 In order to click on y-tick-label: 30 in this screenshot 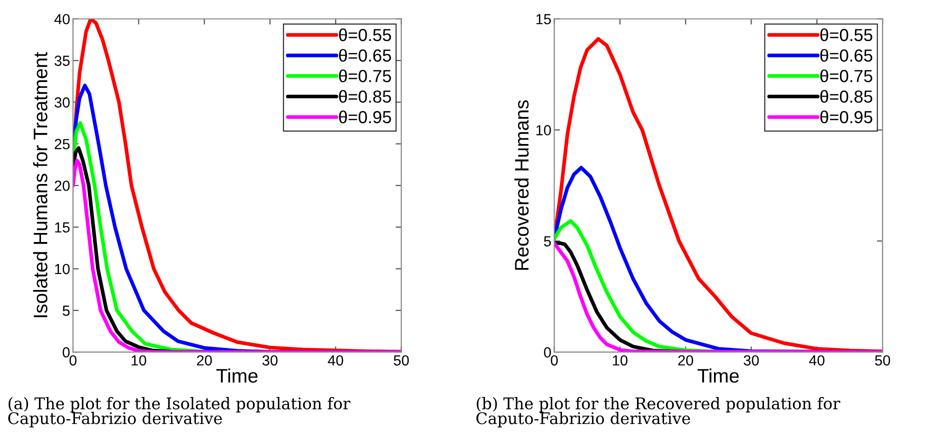, I will do `click(62, 102)`.